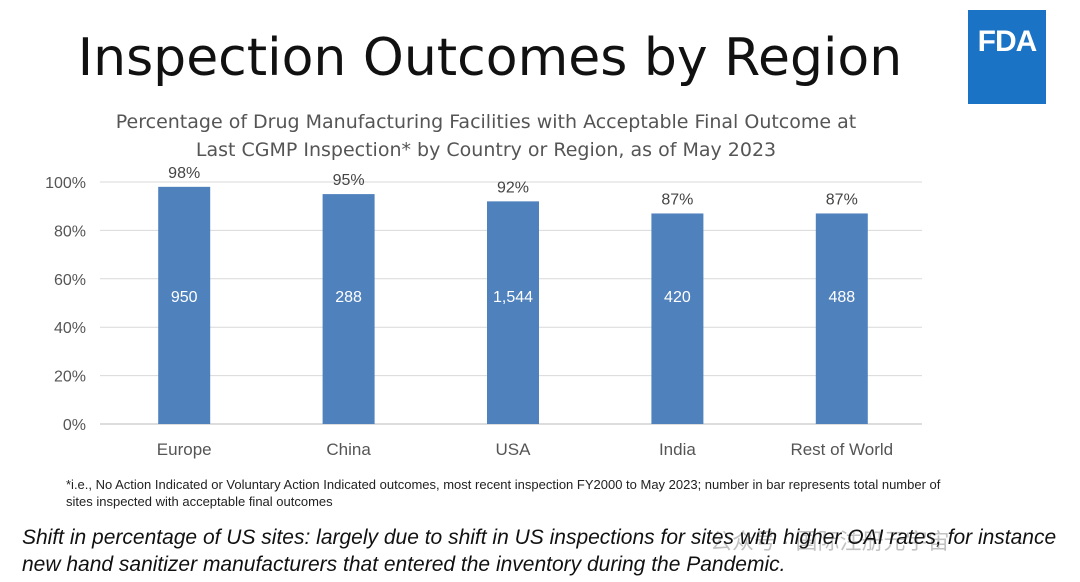 The height and width of the screenshot is (582, 1080). Describe the element at coordinates (514, 449) in the screenshot. I see `x-tick-label: USA` at that location.